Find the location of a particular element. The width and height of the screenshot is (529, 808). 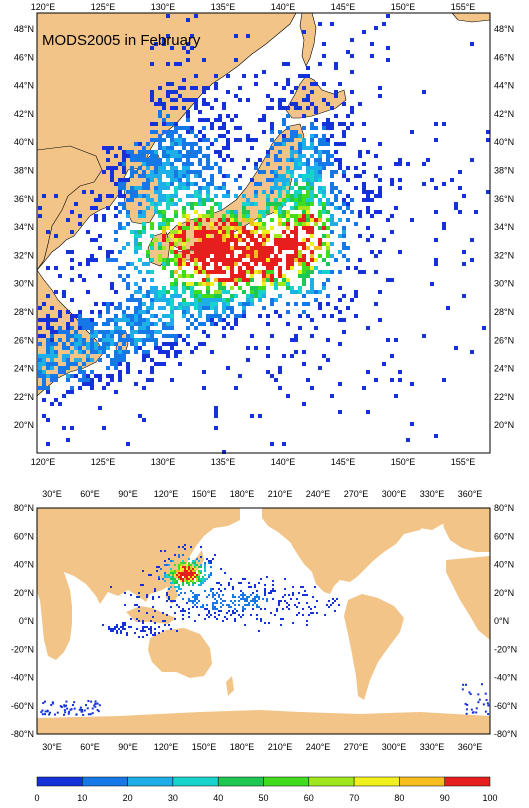

longitude-tick-label: 180°E is located at coordinates (242, 747).